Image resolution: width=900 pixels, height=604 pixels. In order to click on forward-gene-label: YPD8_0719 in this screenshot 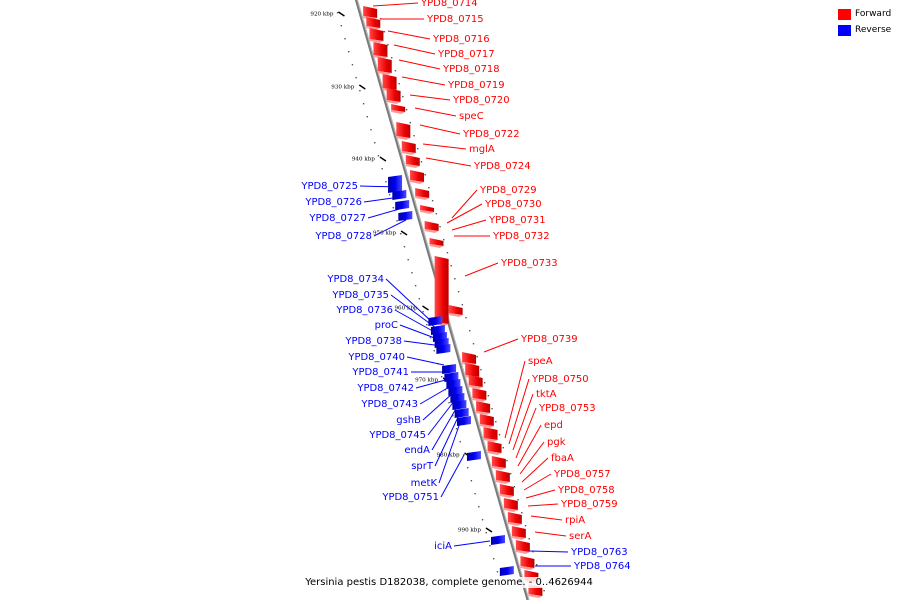, I will do `click(476, 85)`.